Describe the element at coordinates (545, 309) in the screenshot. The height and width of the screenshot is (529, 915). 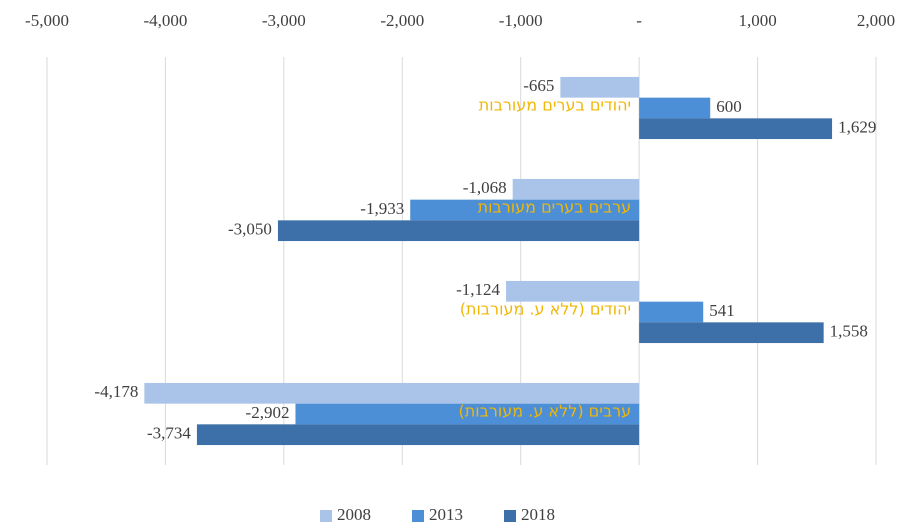
I see `category-label: יהודים (ללא ע. מעורבות)` at that location.